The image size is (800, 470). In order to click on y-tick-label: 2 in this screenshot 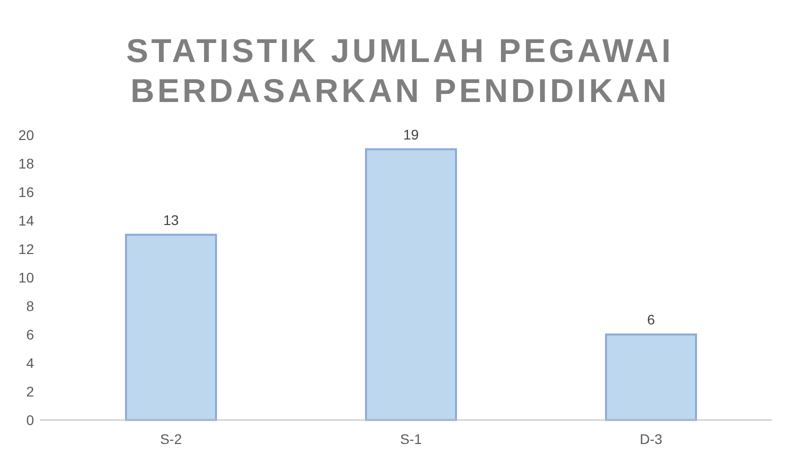, I will do `click(30, 391)`.